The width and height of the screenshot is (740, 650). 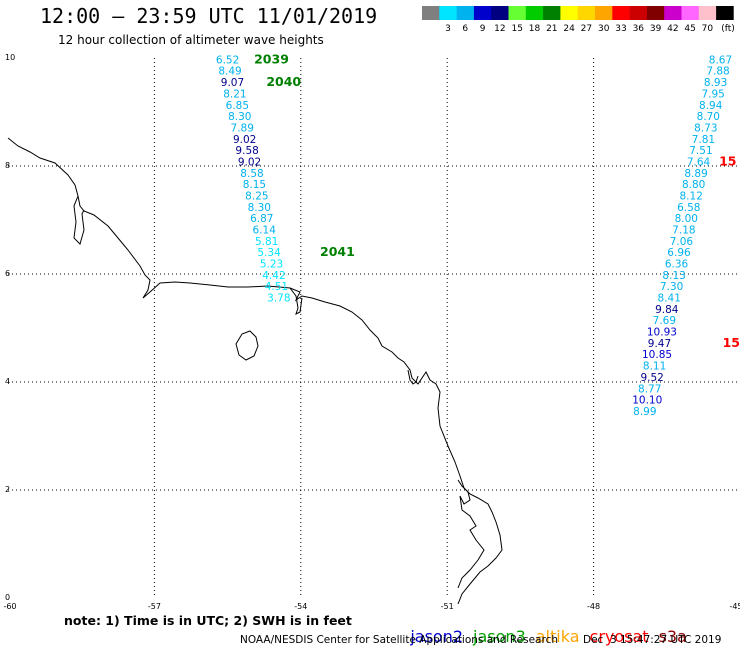 What do you see at coordinates (535, 28) in the screenshot?
I see `legend-swatch-label: 18` at bounding box center [535, 28].